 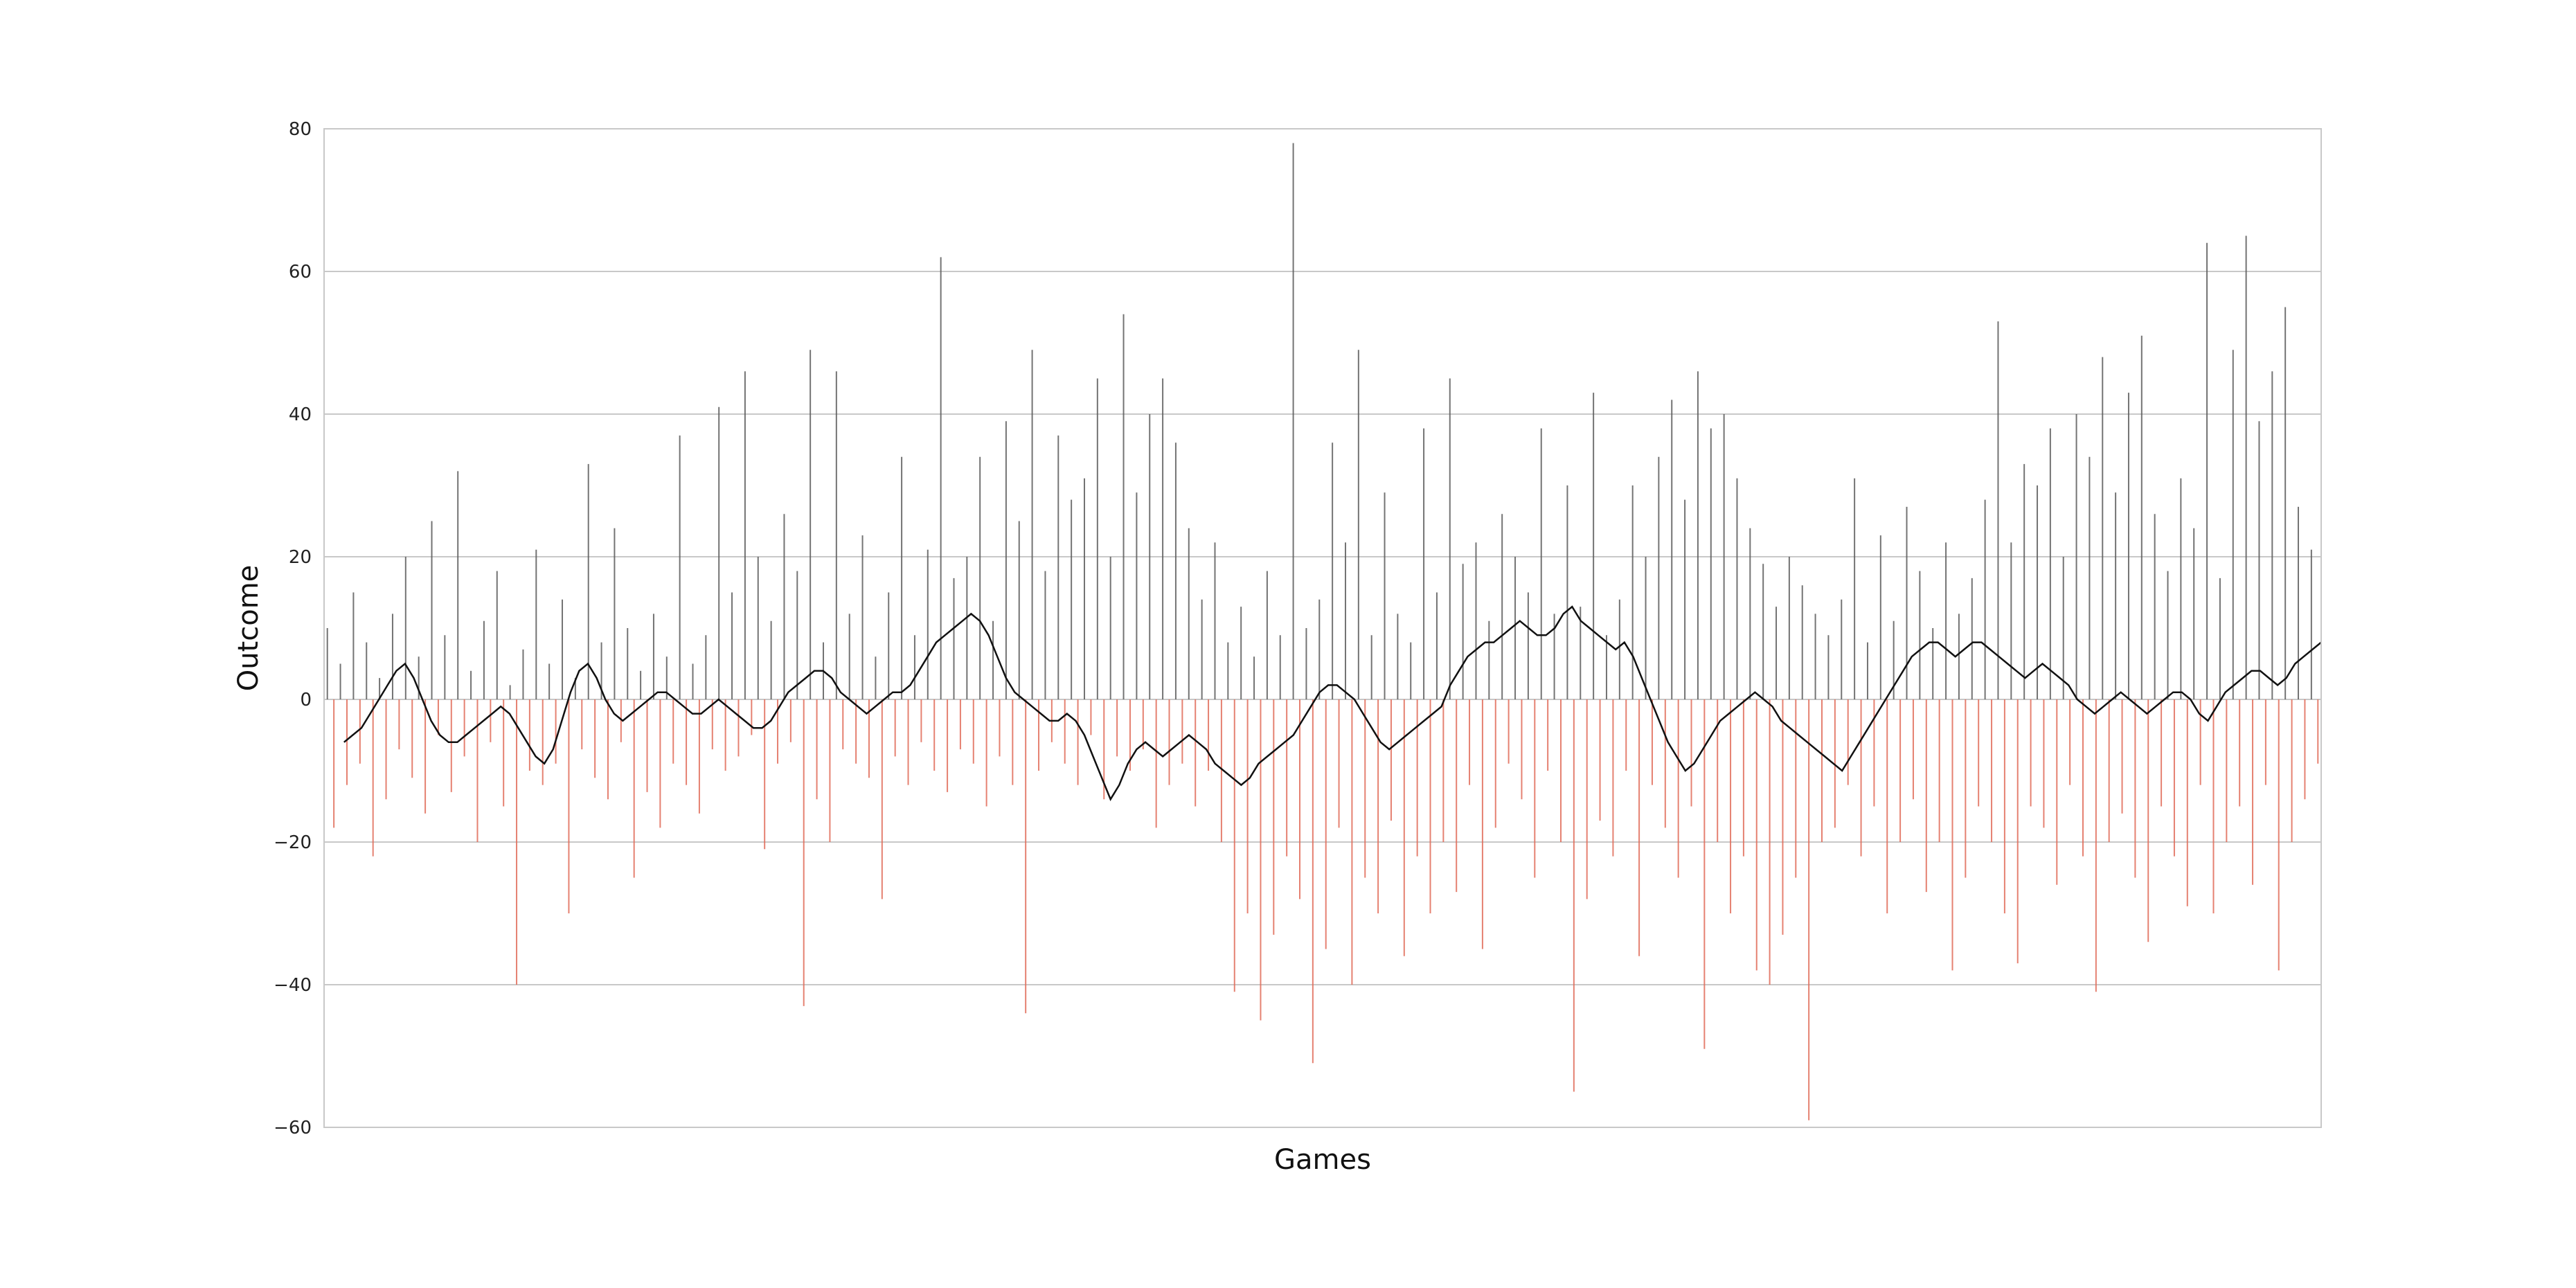 I want to click on rolling-line-path, so click(x=1332, y=703).